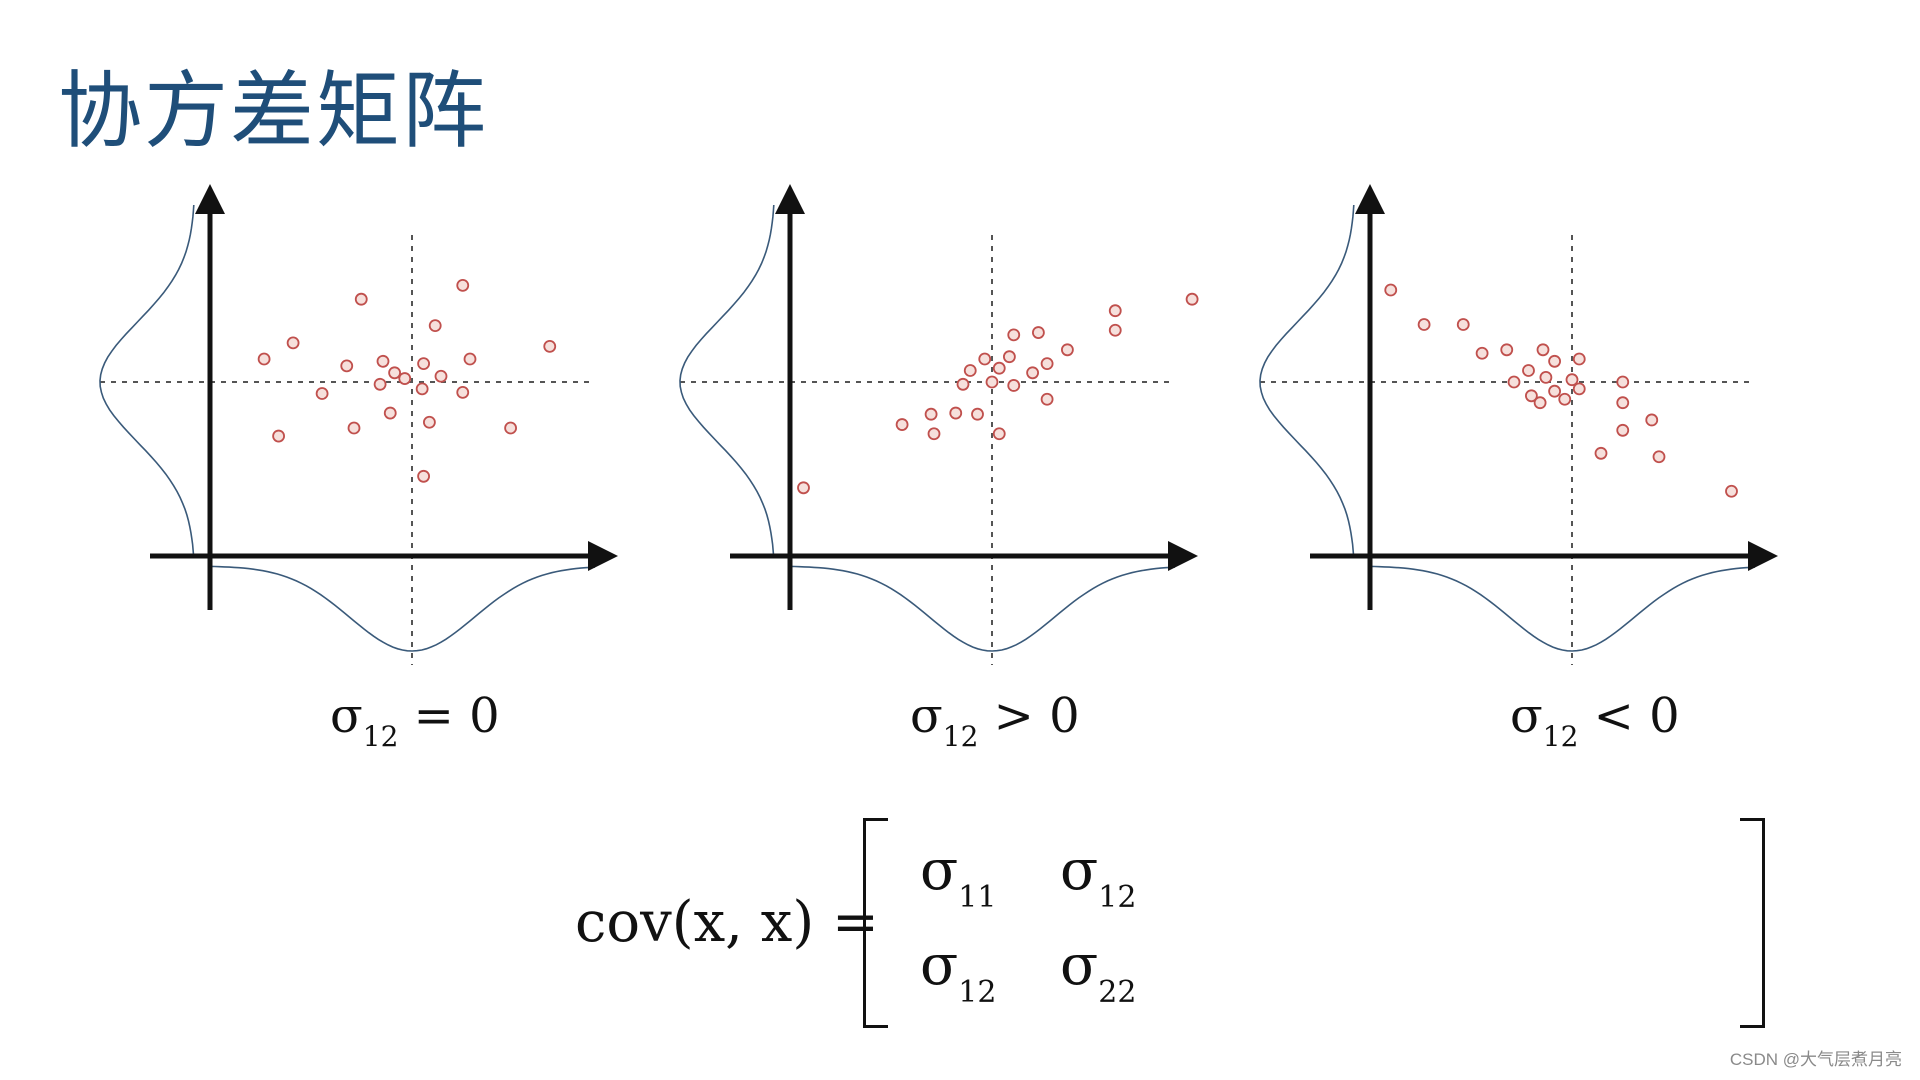 The height and width of the screenshot is (1080, 1920). What do you see at coordinates (1636, 716) in the screenshot?
I see `caption-relation: < 0` at bounding box center [1636, 716].